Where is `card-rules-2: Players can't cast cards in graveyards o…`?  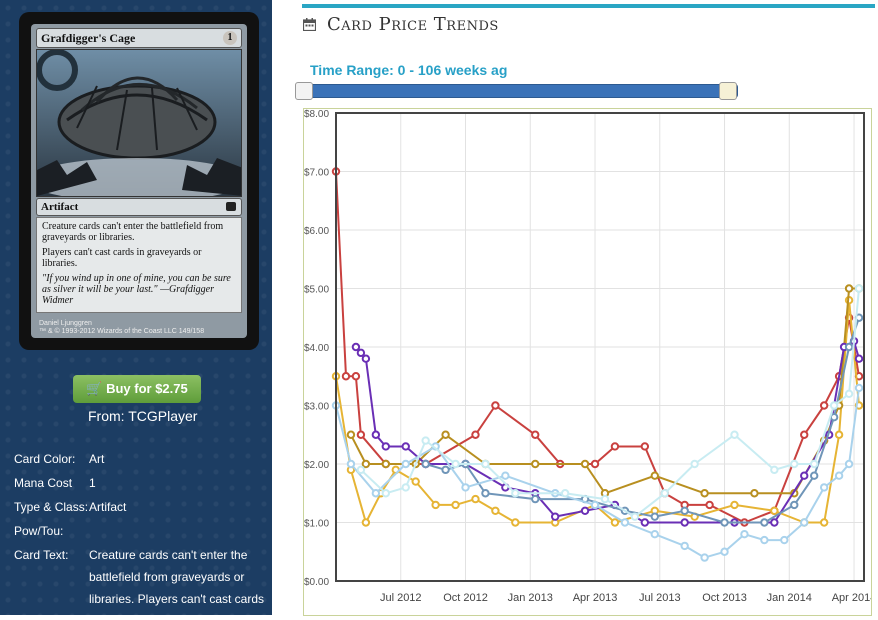
card-rules-2: Players can't cast cards in graveyards o… is located at coordinates (122, 258).